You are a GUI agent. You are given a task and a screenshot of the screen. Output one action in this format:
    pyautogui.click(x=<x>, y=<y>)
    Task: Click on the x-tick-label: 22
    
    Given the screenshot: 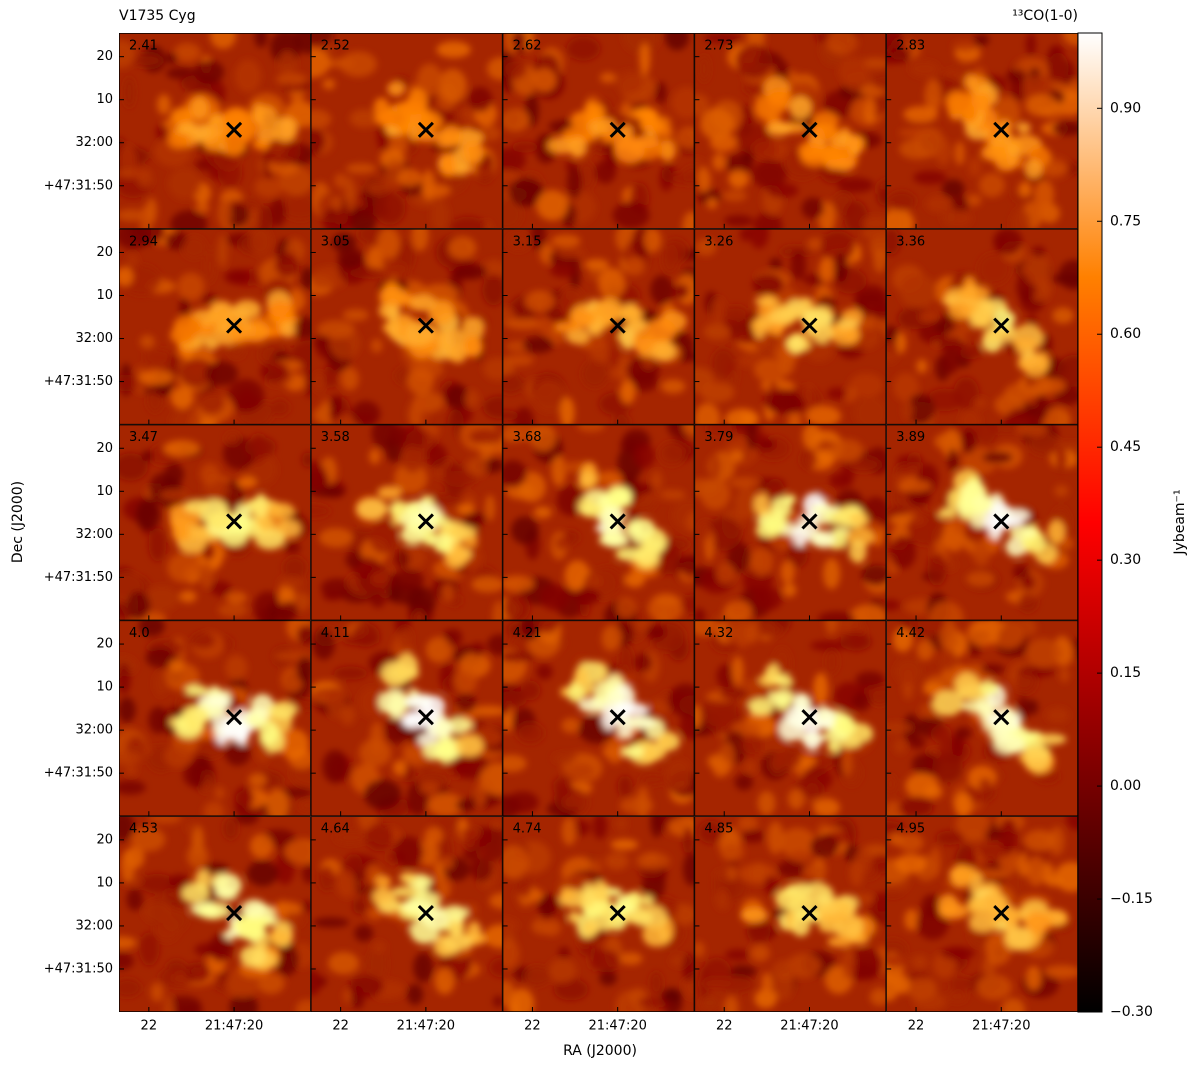 What is the action you would take?
    pyautogui.click(x=149, y=1026)
    